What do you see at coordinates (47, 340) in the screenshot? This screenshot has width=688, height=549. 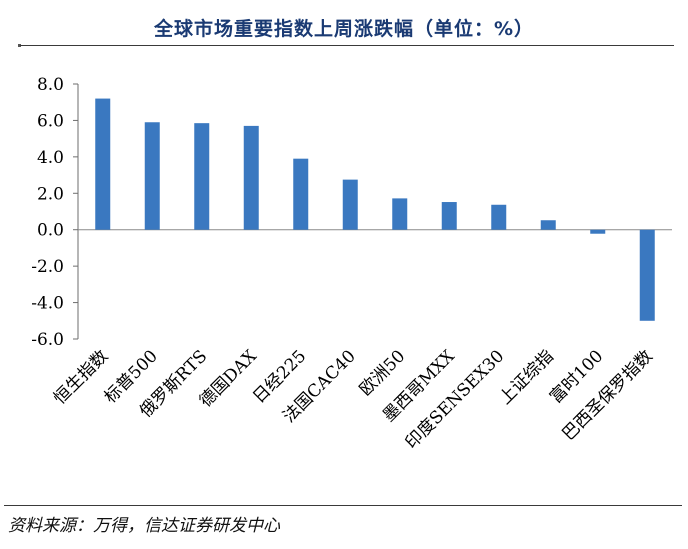 I see `y-tick-label: -6.0` at bounding box center [47, 340].